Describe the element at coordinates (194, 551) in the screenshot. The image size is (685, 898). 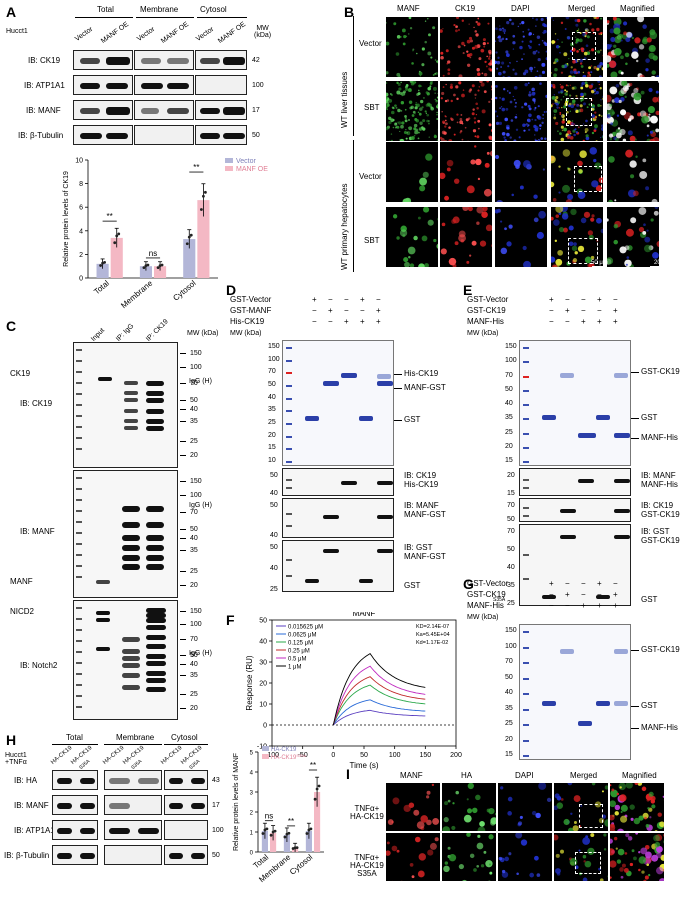
I see `c-mw: 35` at that location.